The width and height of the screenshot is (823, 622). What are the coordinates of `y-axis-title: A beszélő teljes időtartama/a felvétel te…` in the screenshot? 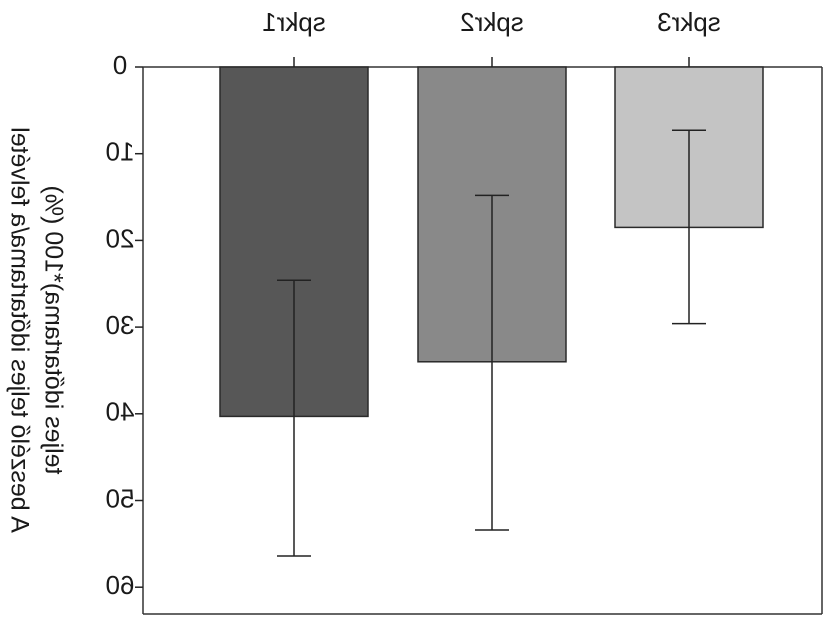 It's located at (36, 330).